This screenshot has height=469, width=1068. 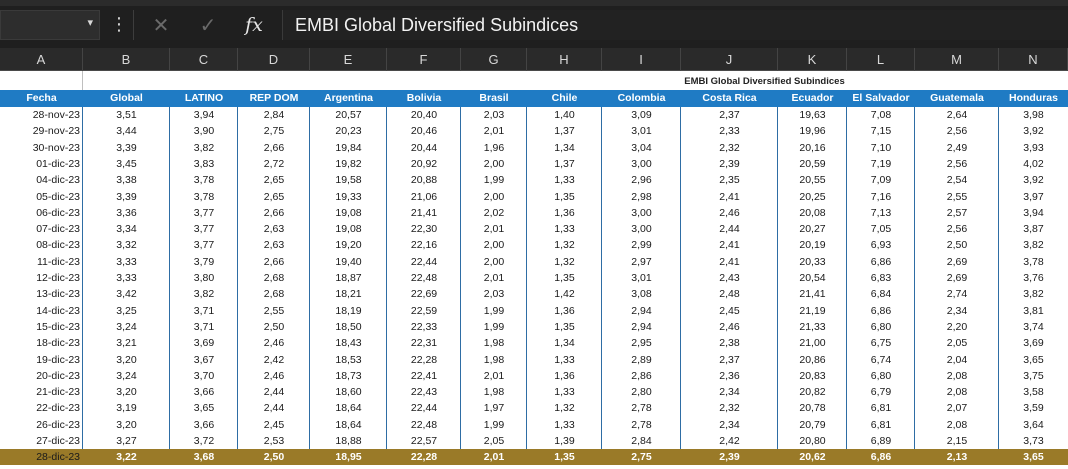 What do you see at coordinates (564, 229) in the screenshot?
I see `value-cell: 1,33` at bounding box center [564, 229].